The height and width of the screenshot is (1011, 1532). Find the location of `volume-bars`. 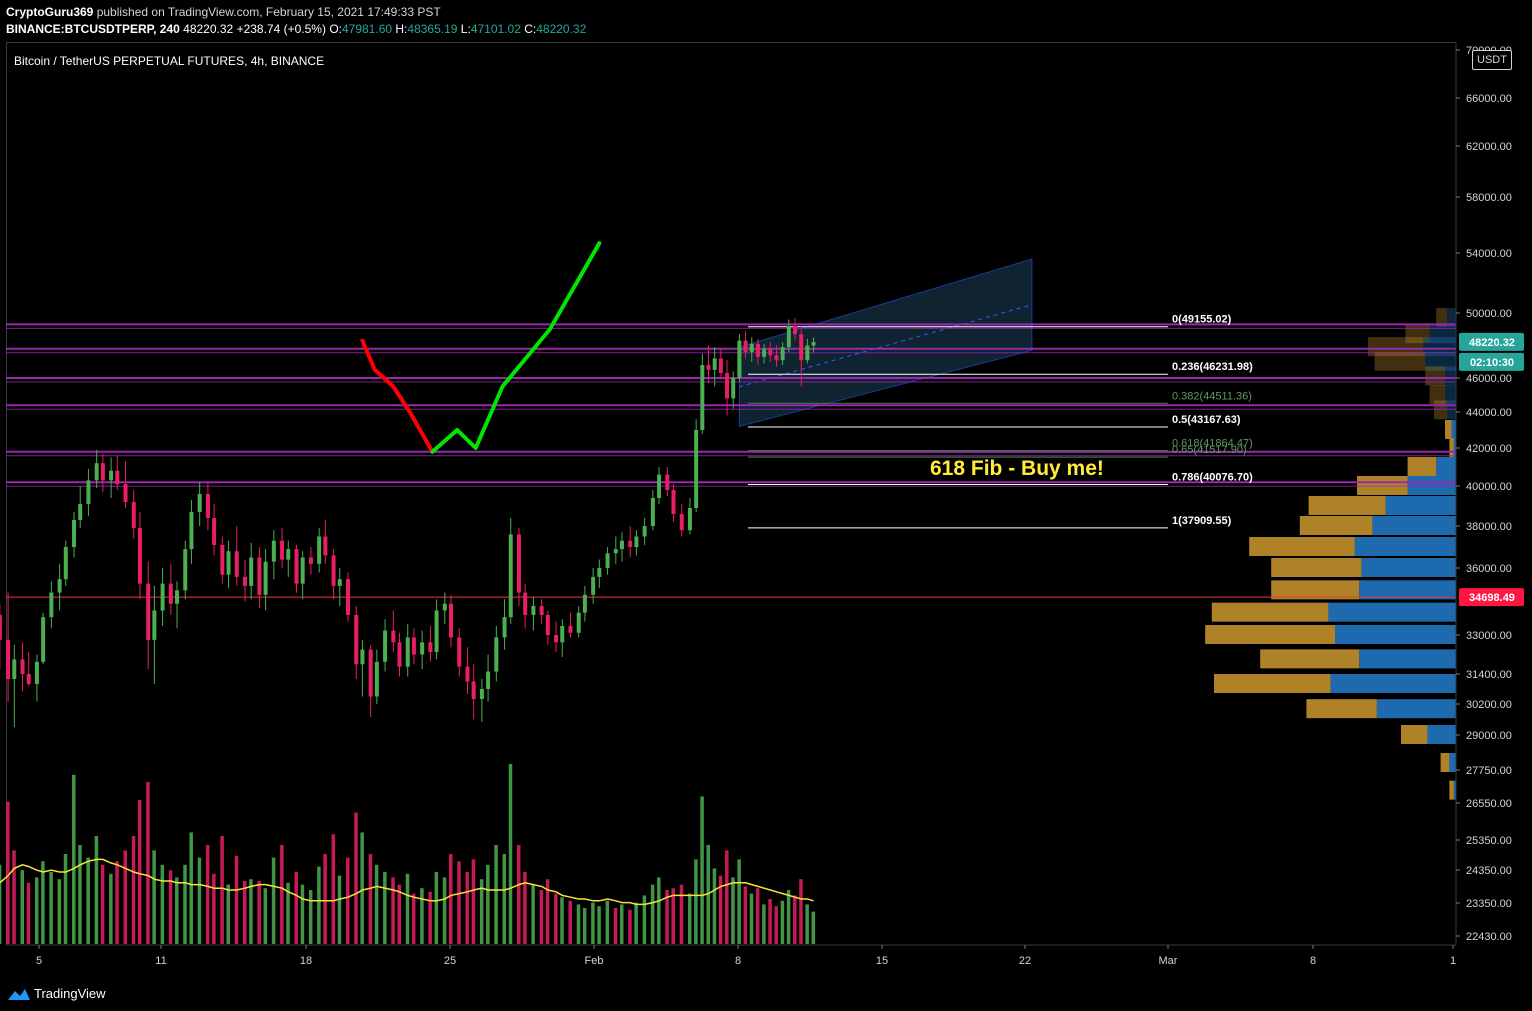

volume-bars is located at coordinates (408, 854).